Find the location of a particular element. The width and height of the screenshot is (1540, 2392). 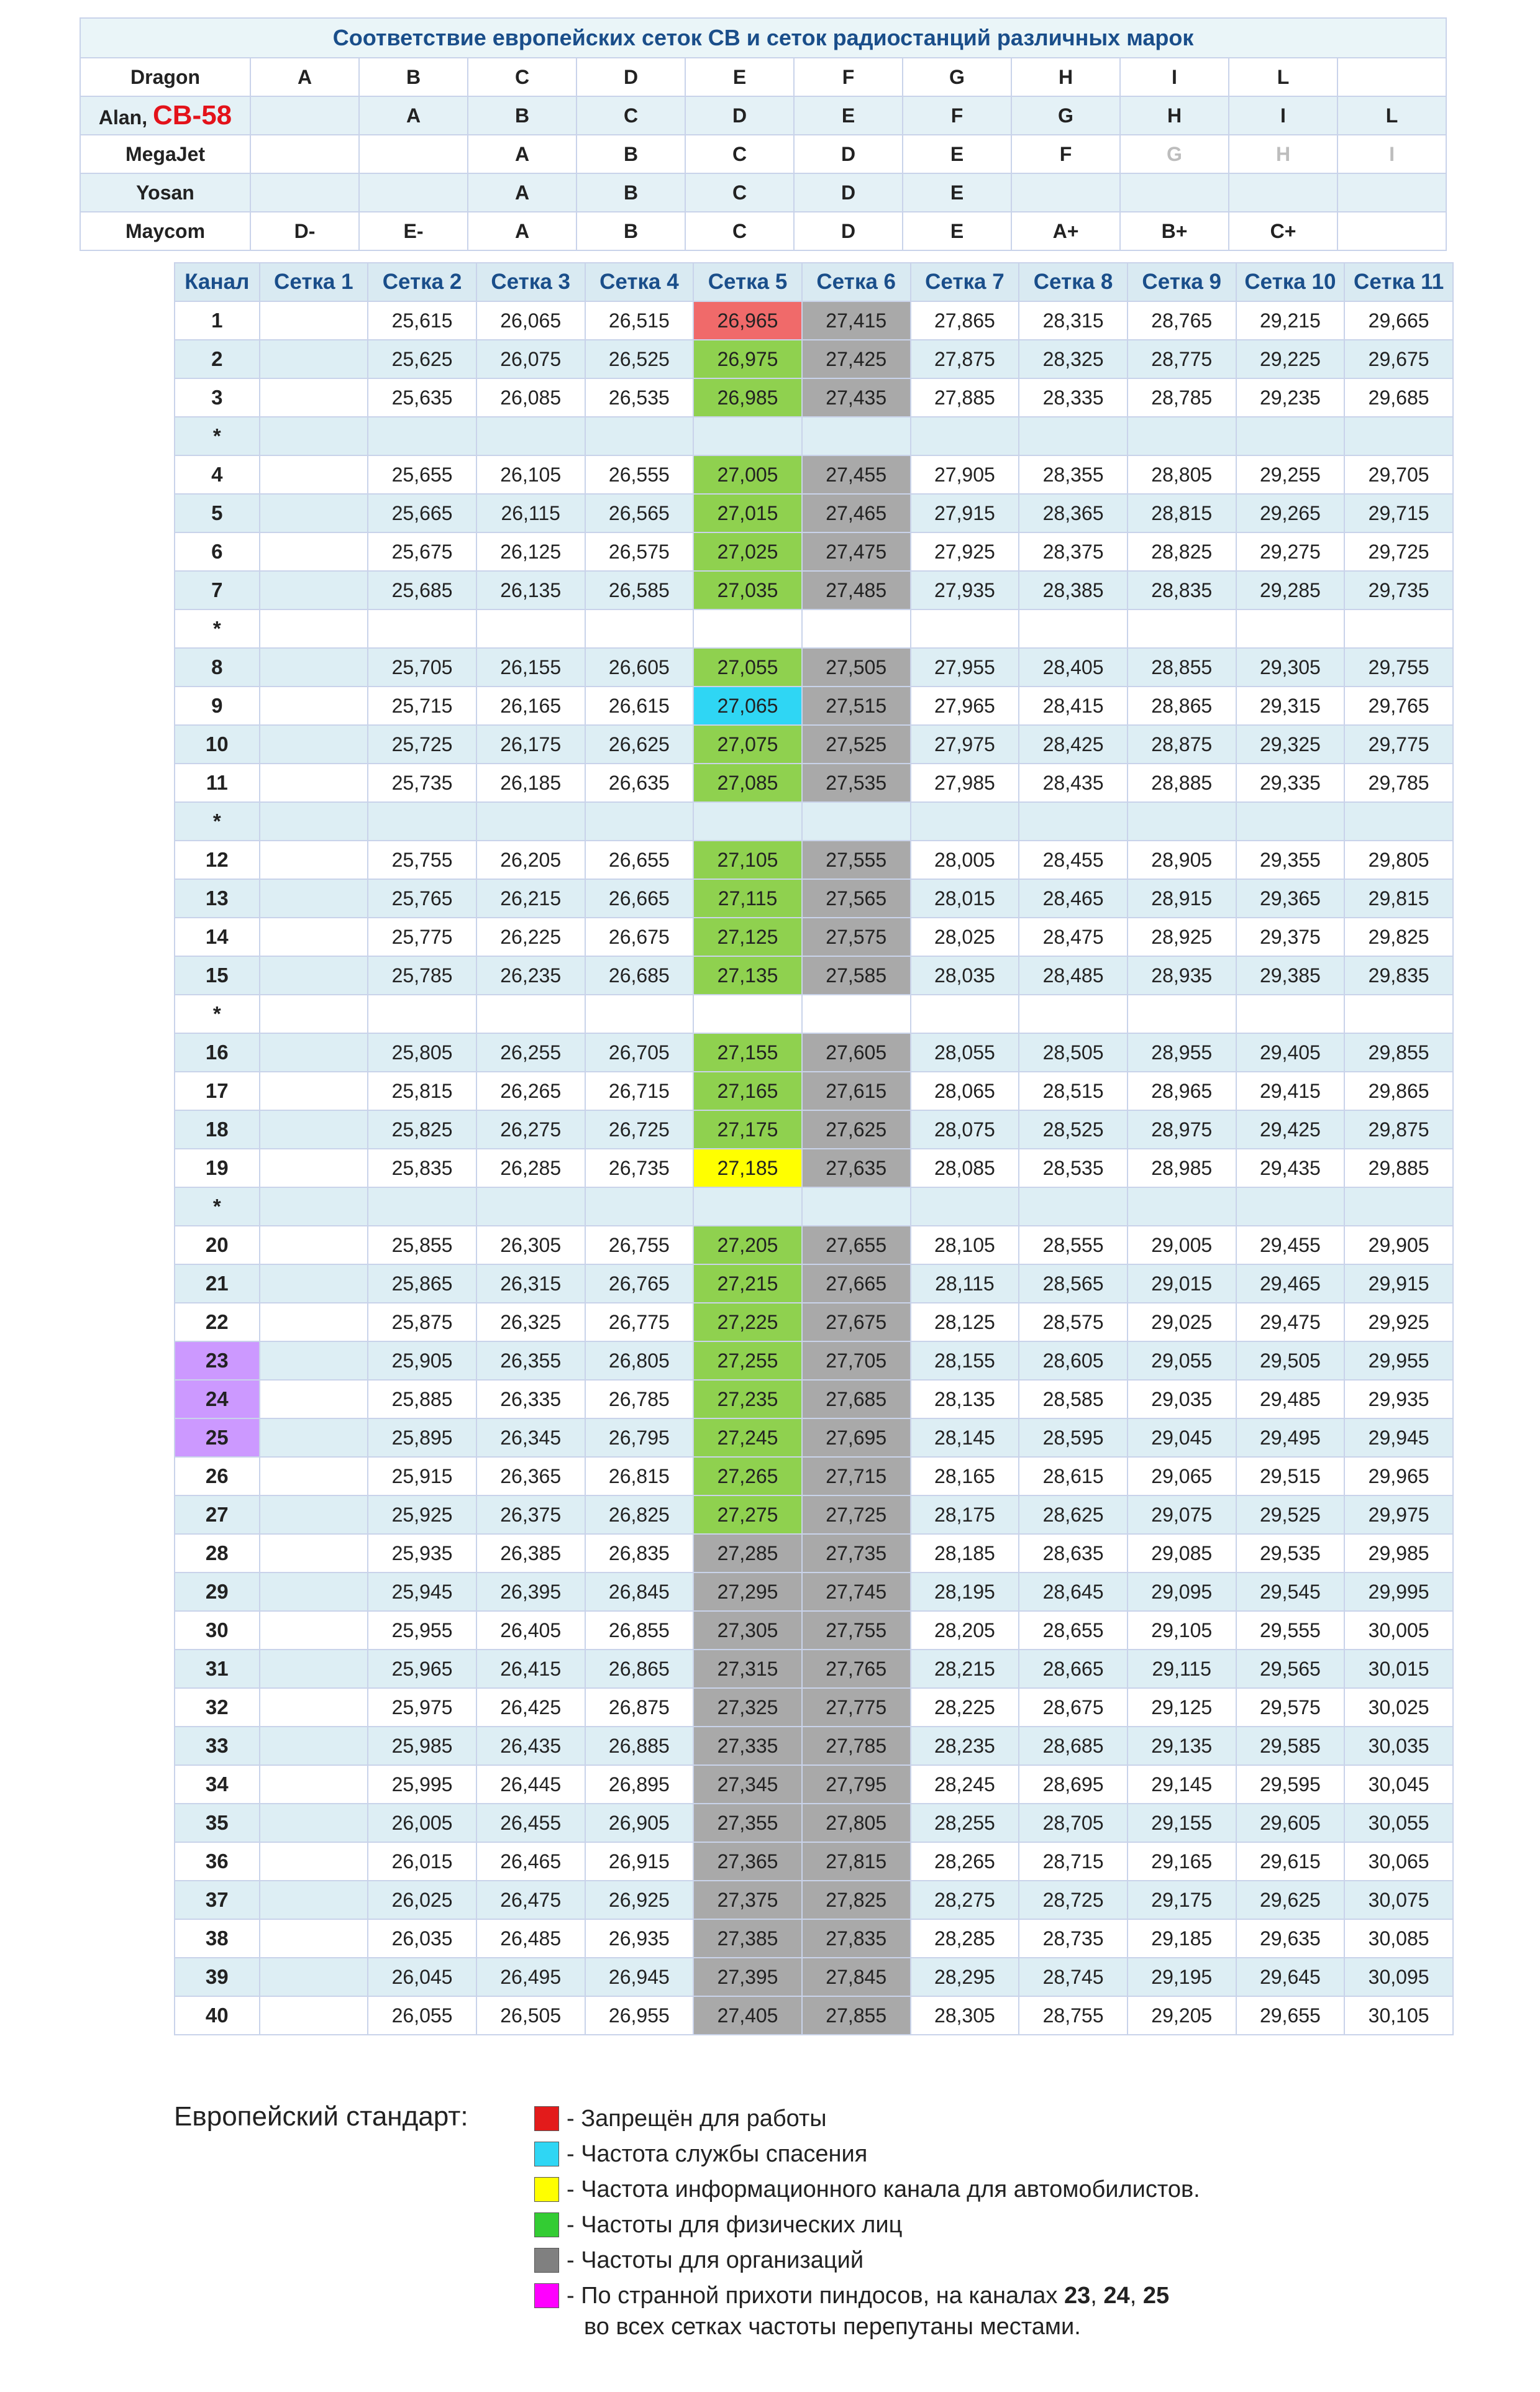

frequency-cell: 30,105 is located at coordinates (1399, 2016).